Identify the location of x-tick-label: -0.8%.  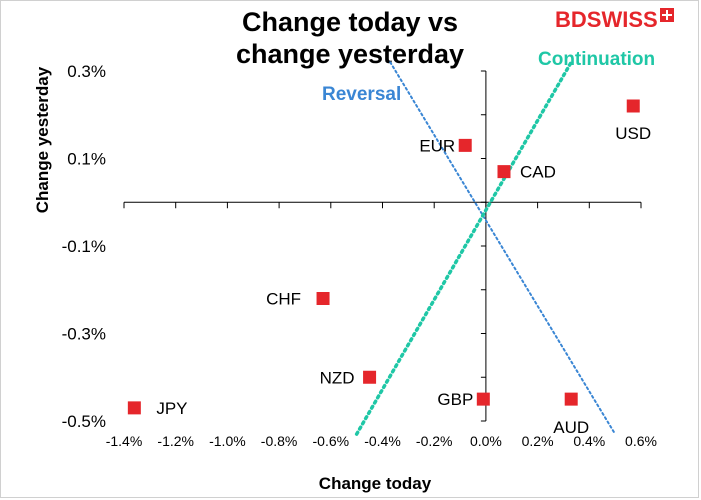
(279, 441).